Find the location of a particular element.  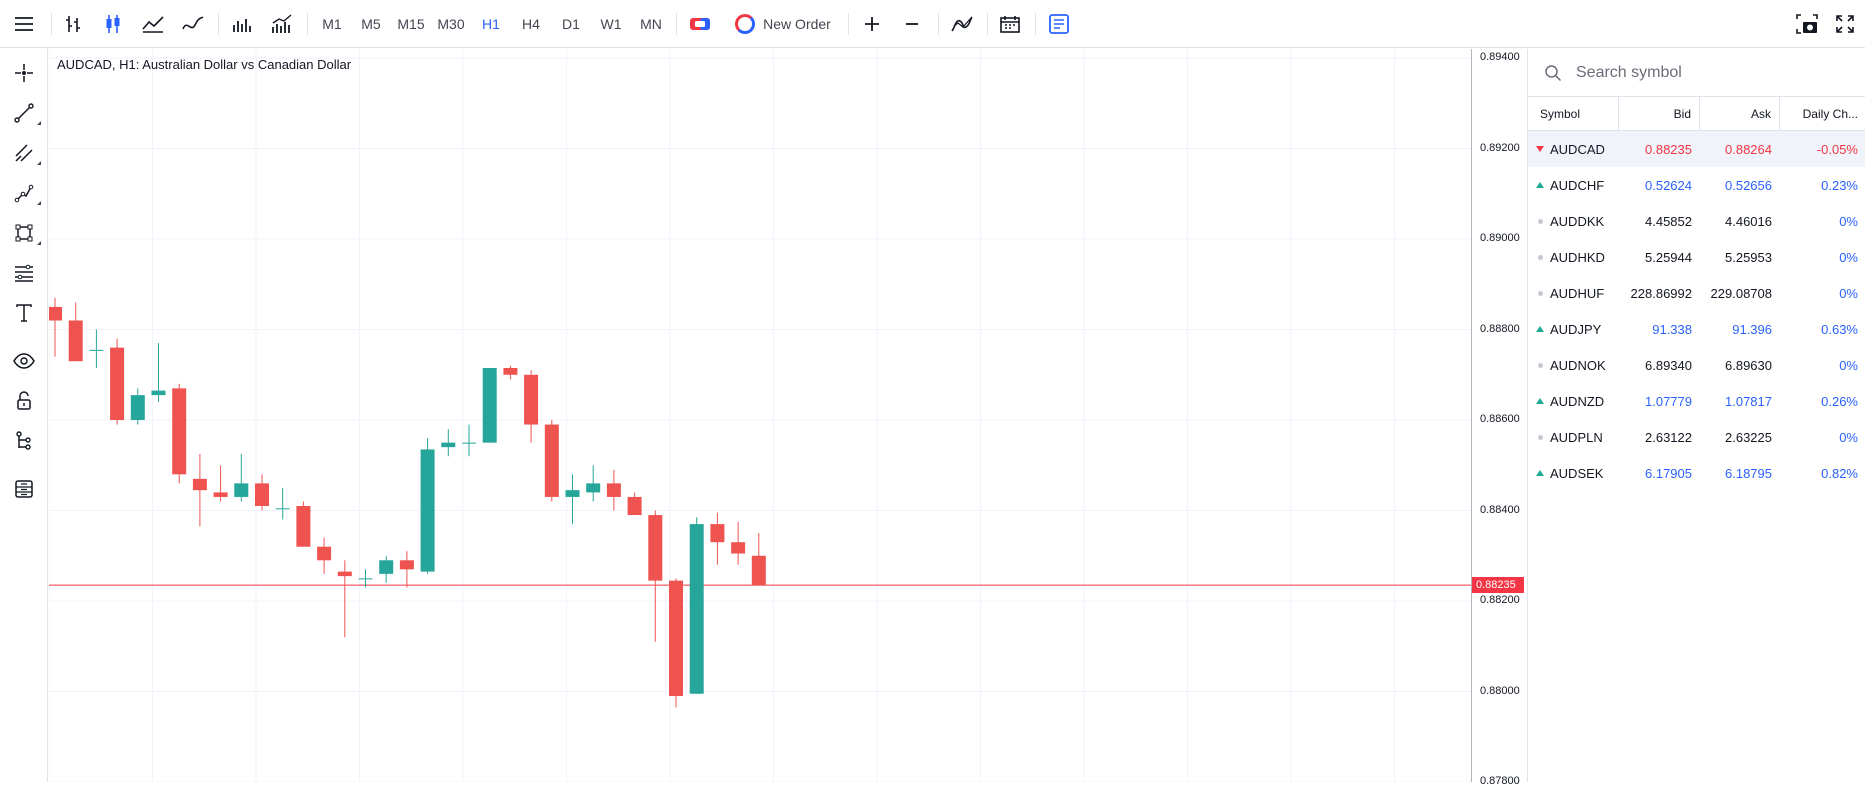

lock-icon is located at coordinates (24, 401).